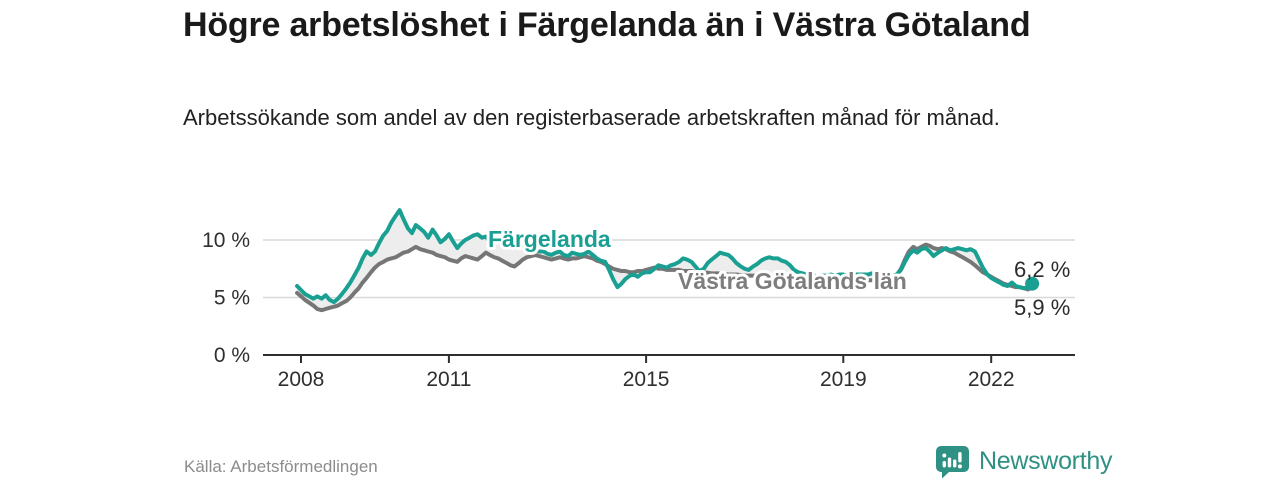 This screenshot has width=1280, height=480. Describe the element at coordinates (646, 379) in the screenshot. I see `x-tick-label-2015: 2015` at that location.